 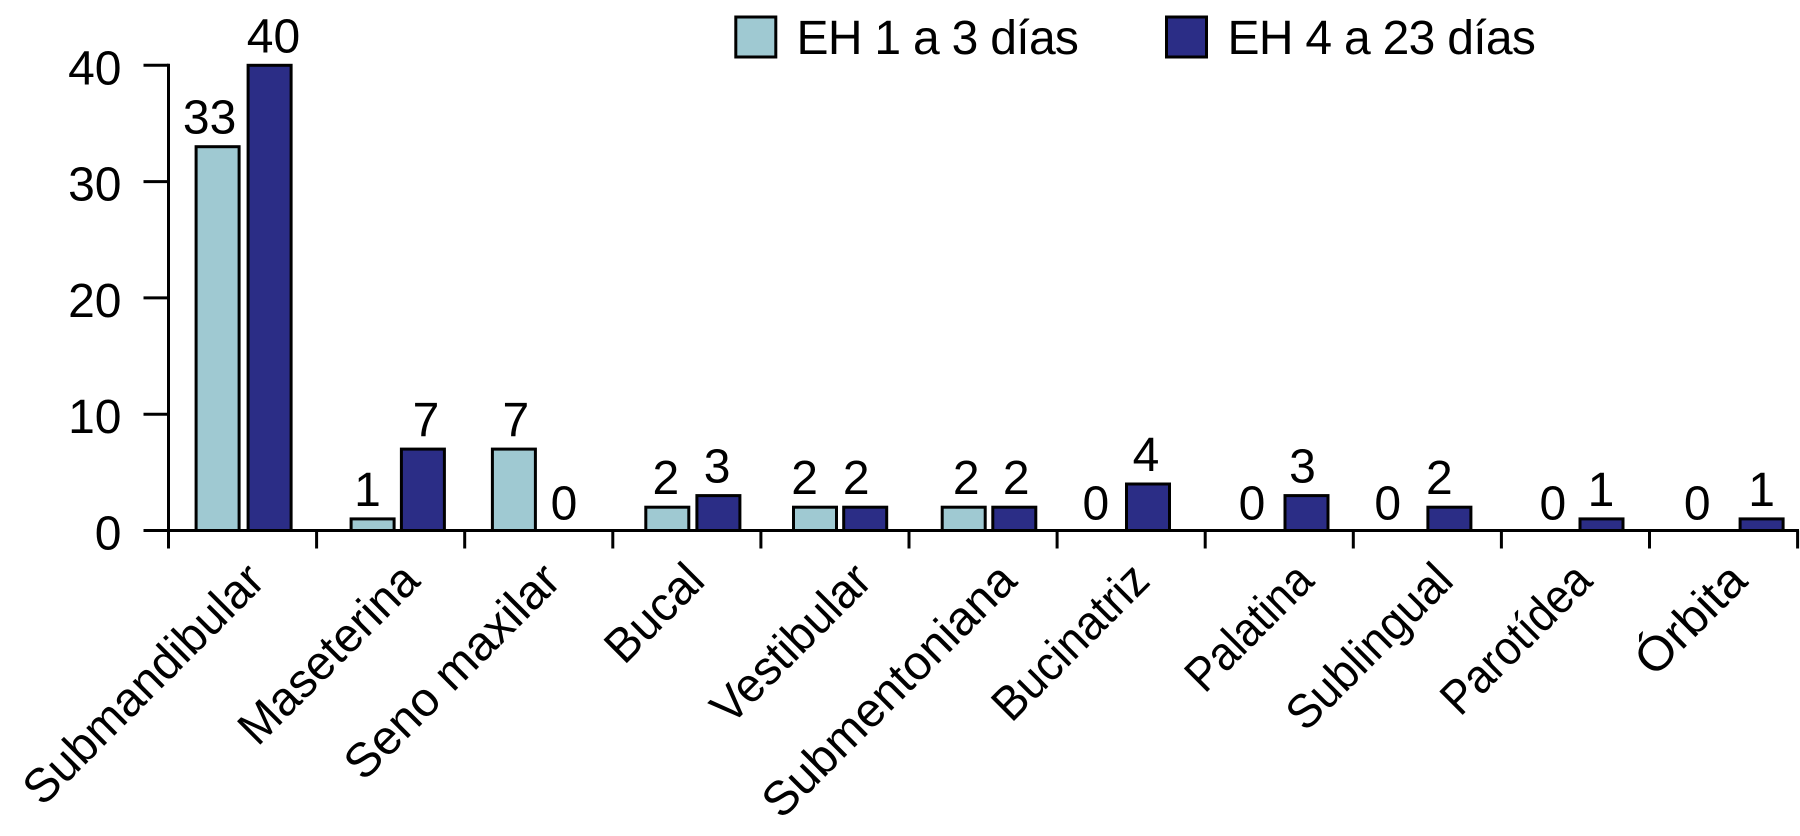 I want to click on svg-text: EH 1 a 3 días, so click(x=938, y=38).